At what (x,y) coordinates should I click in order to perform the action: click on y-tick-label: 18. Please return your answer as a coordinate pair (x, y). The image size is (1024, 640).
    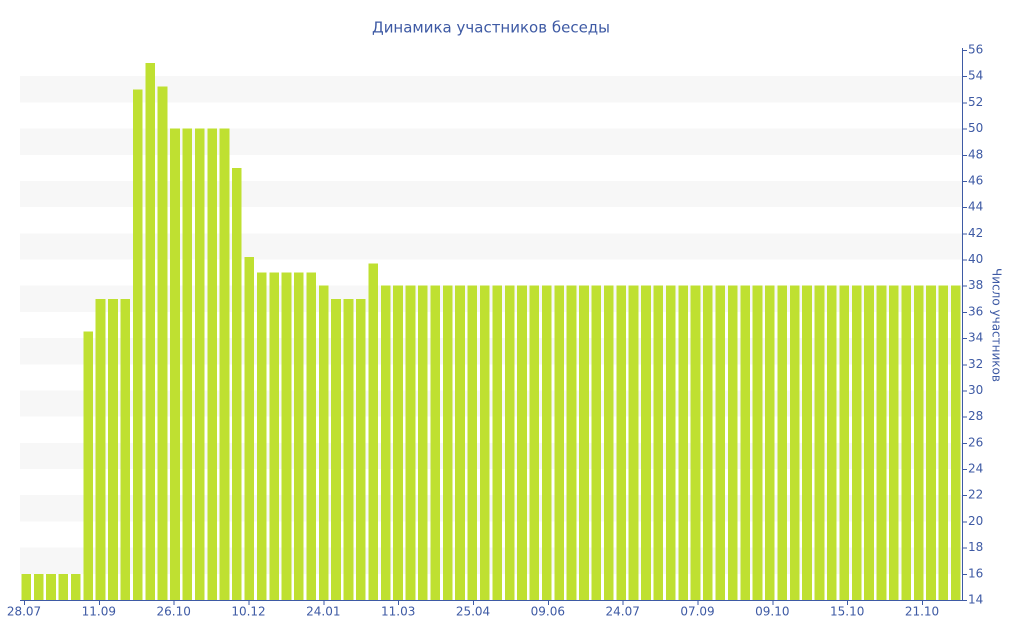
    Looking at the image, I should click on (975, 547).